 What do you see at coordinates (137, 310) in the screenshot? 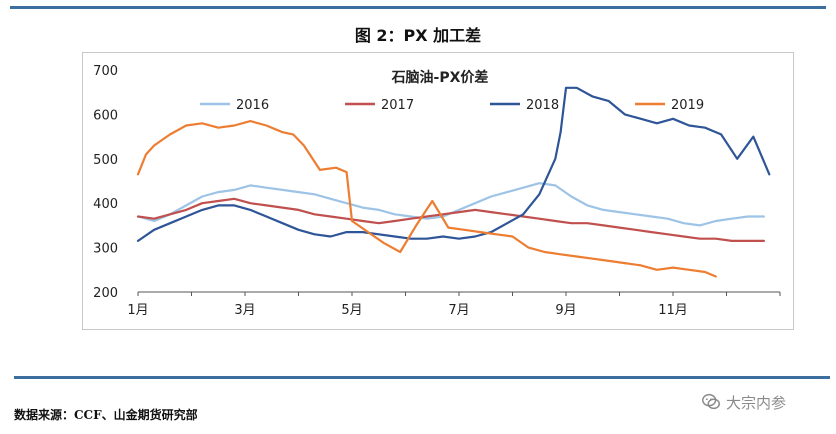
I see `x-tick-label: 1月` at bounding box center [137, 310].